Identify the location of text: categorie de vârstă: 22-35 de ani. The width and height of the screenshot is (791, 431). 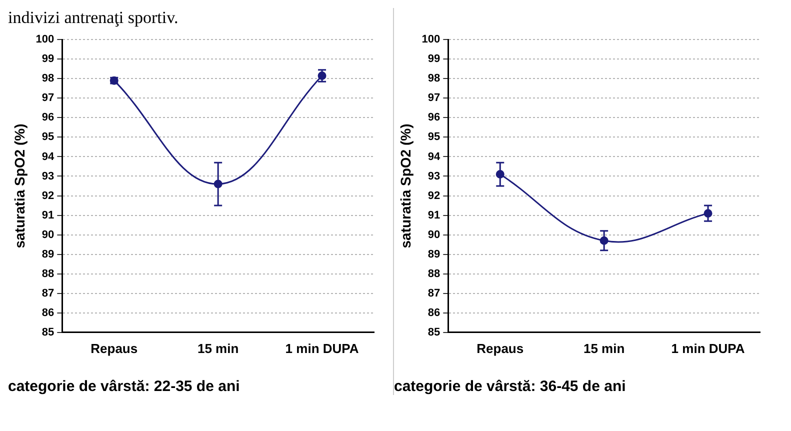
(124, 386).